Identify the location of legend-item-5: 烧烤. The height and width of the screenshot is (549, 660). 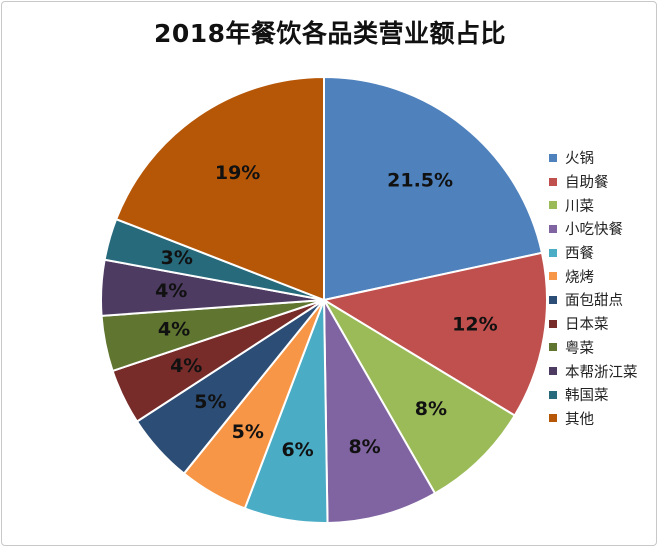
(593, 276).